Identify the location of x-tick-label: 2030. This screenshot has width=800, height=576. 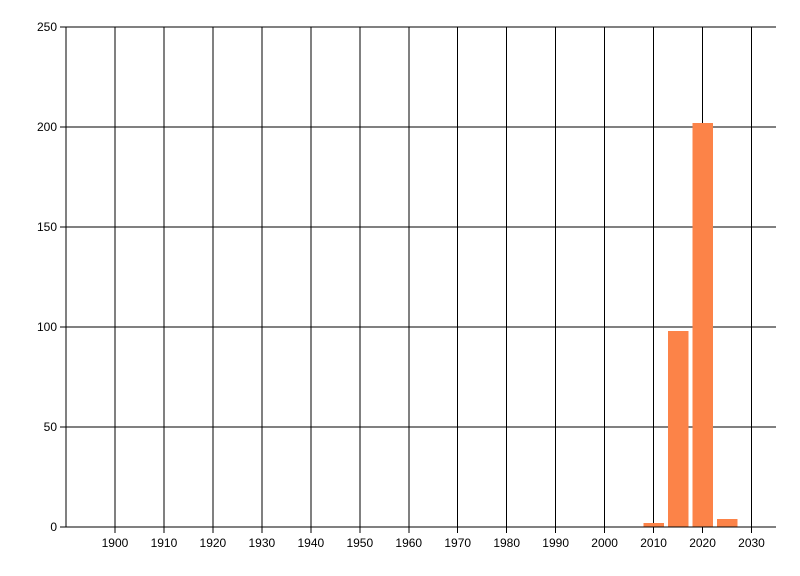
(751, 543).